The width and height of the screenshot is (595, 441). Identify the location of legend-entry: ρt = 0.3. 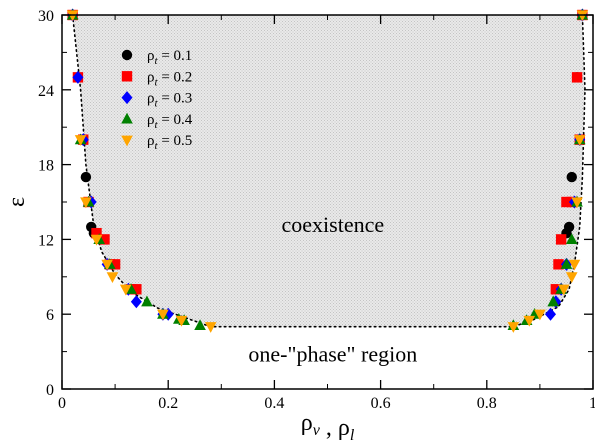
(156, 100).